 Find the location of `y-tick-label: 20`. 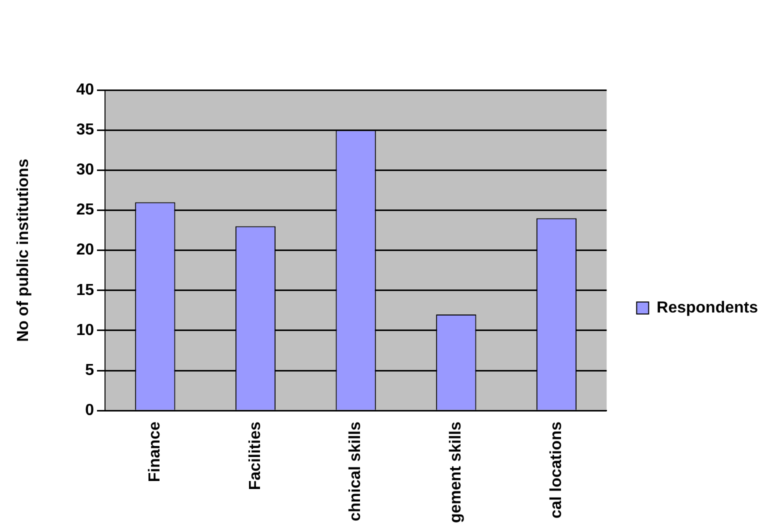

y-tick-label: 20 is located at coordinates (85, 250).